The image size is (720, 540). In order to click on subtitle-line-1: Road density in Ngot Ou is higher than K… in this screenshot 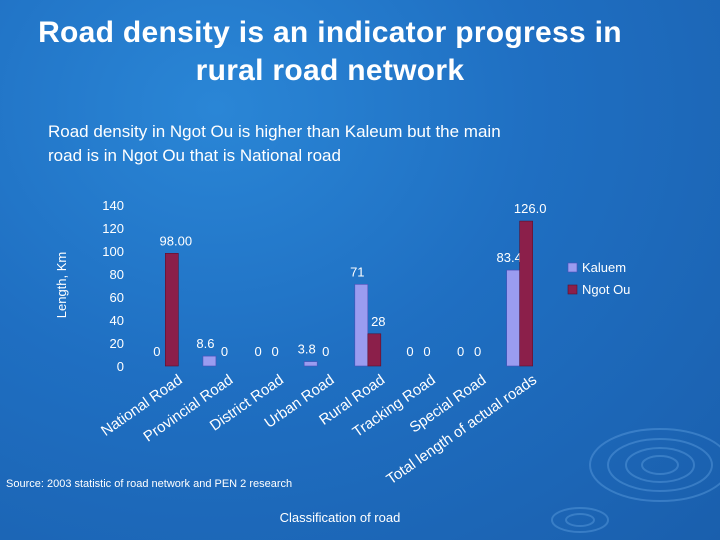, I will do `click(274, 131)`.